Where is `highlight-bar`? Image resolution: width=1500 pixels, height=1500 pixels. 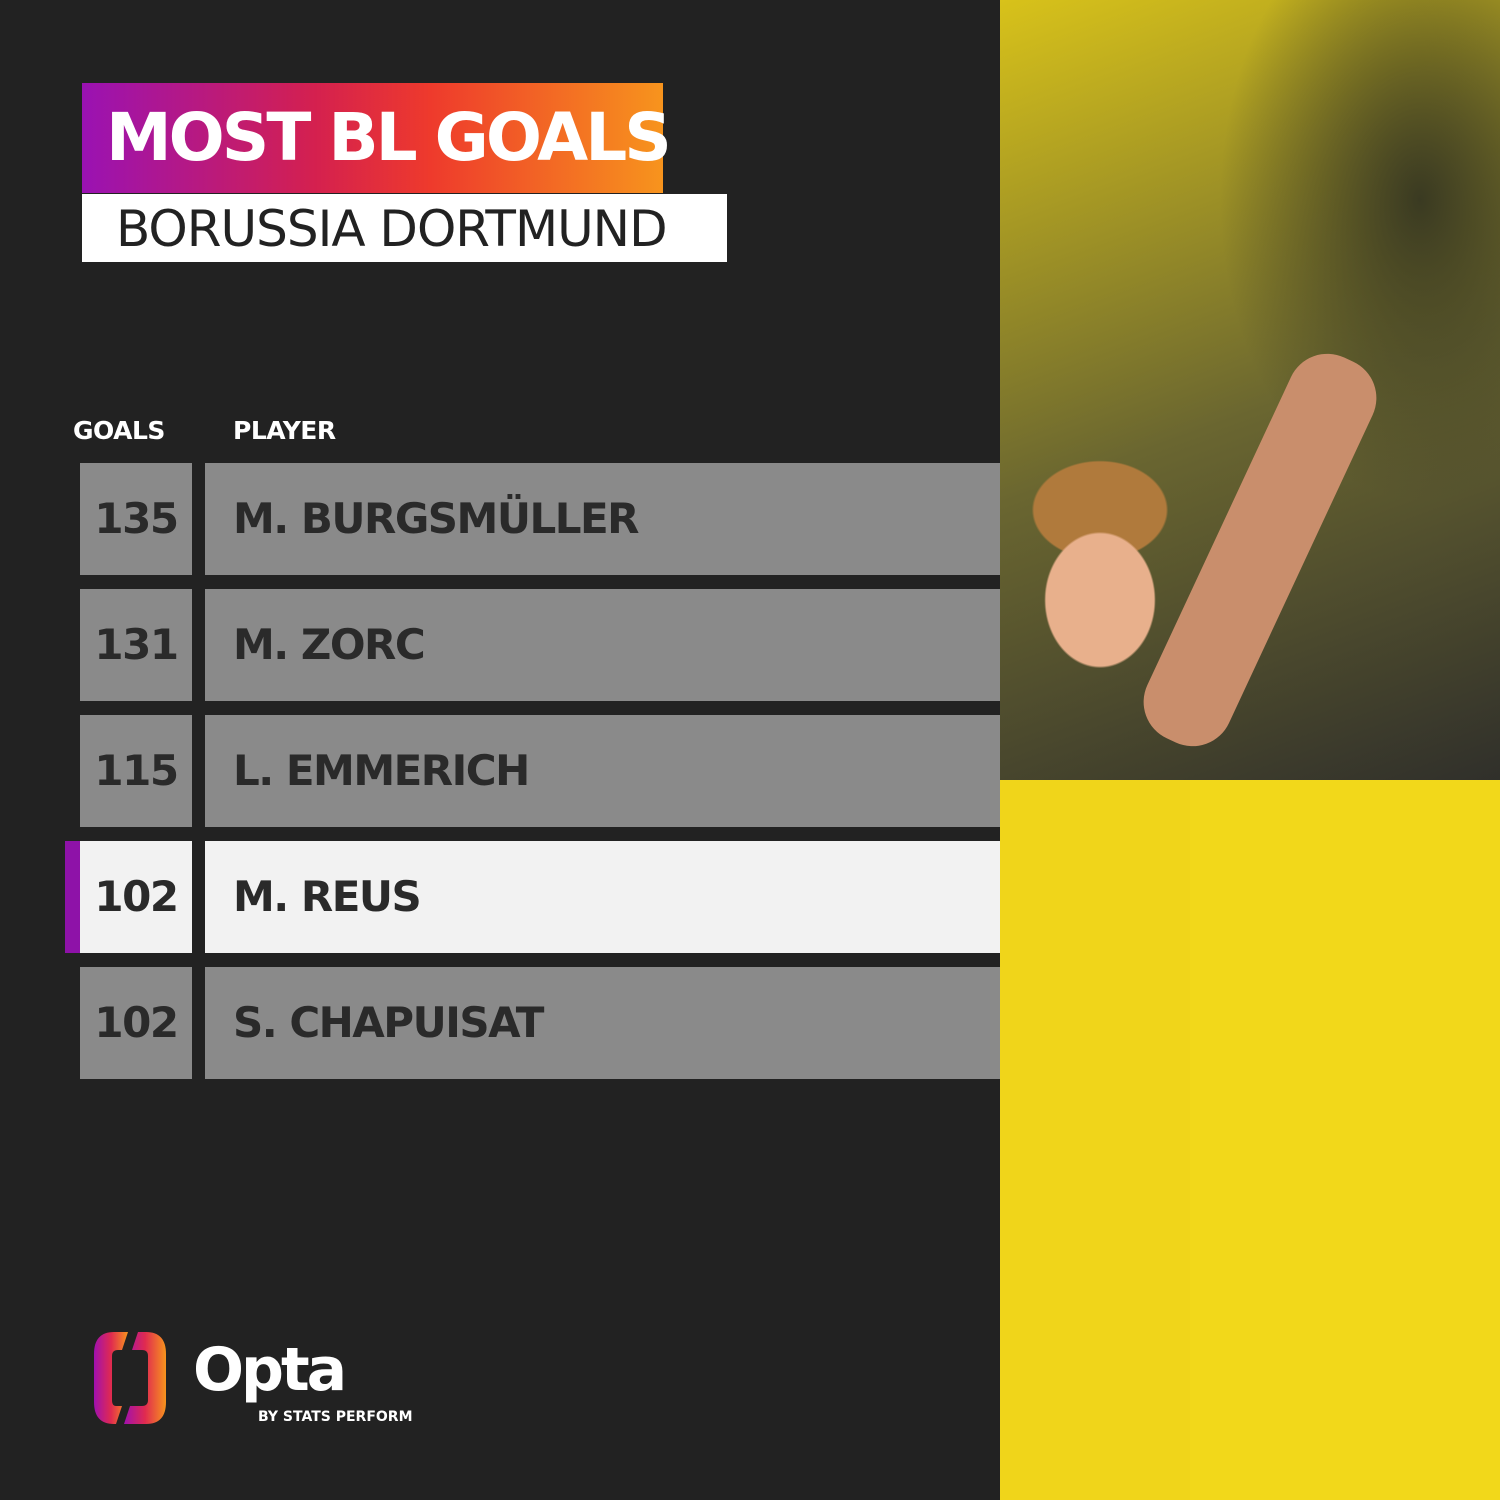
highlight-bar is located at coordinates (72, 897).